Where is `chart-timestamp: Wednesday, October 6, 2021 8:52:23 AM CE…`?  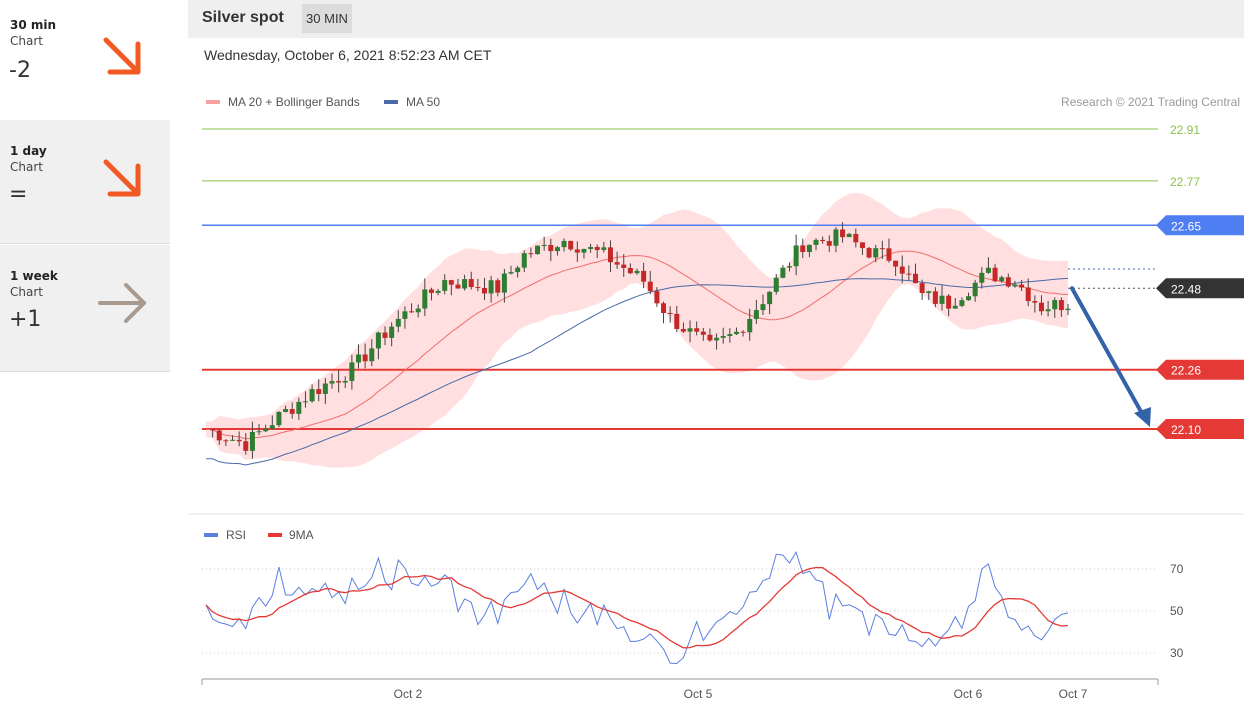
chart-timestamp: Wednesday, October 6, 2021 8:52:23 AM CE… is located at coordinates (348, 55).